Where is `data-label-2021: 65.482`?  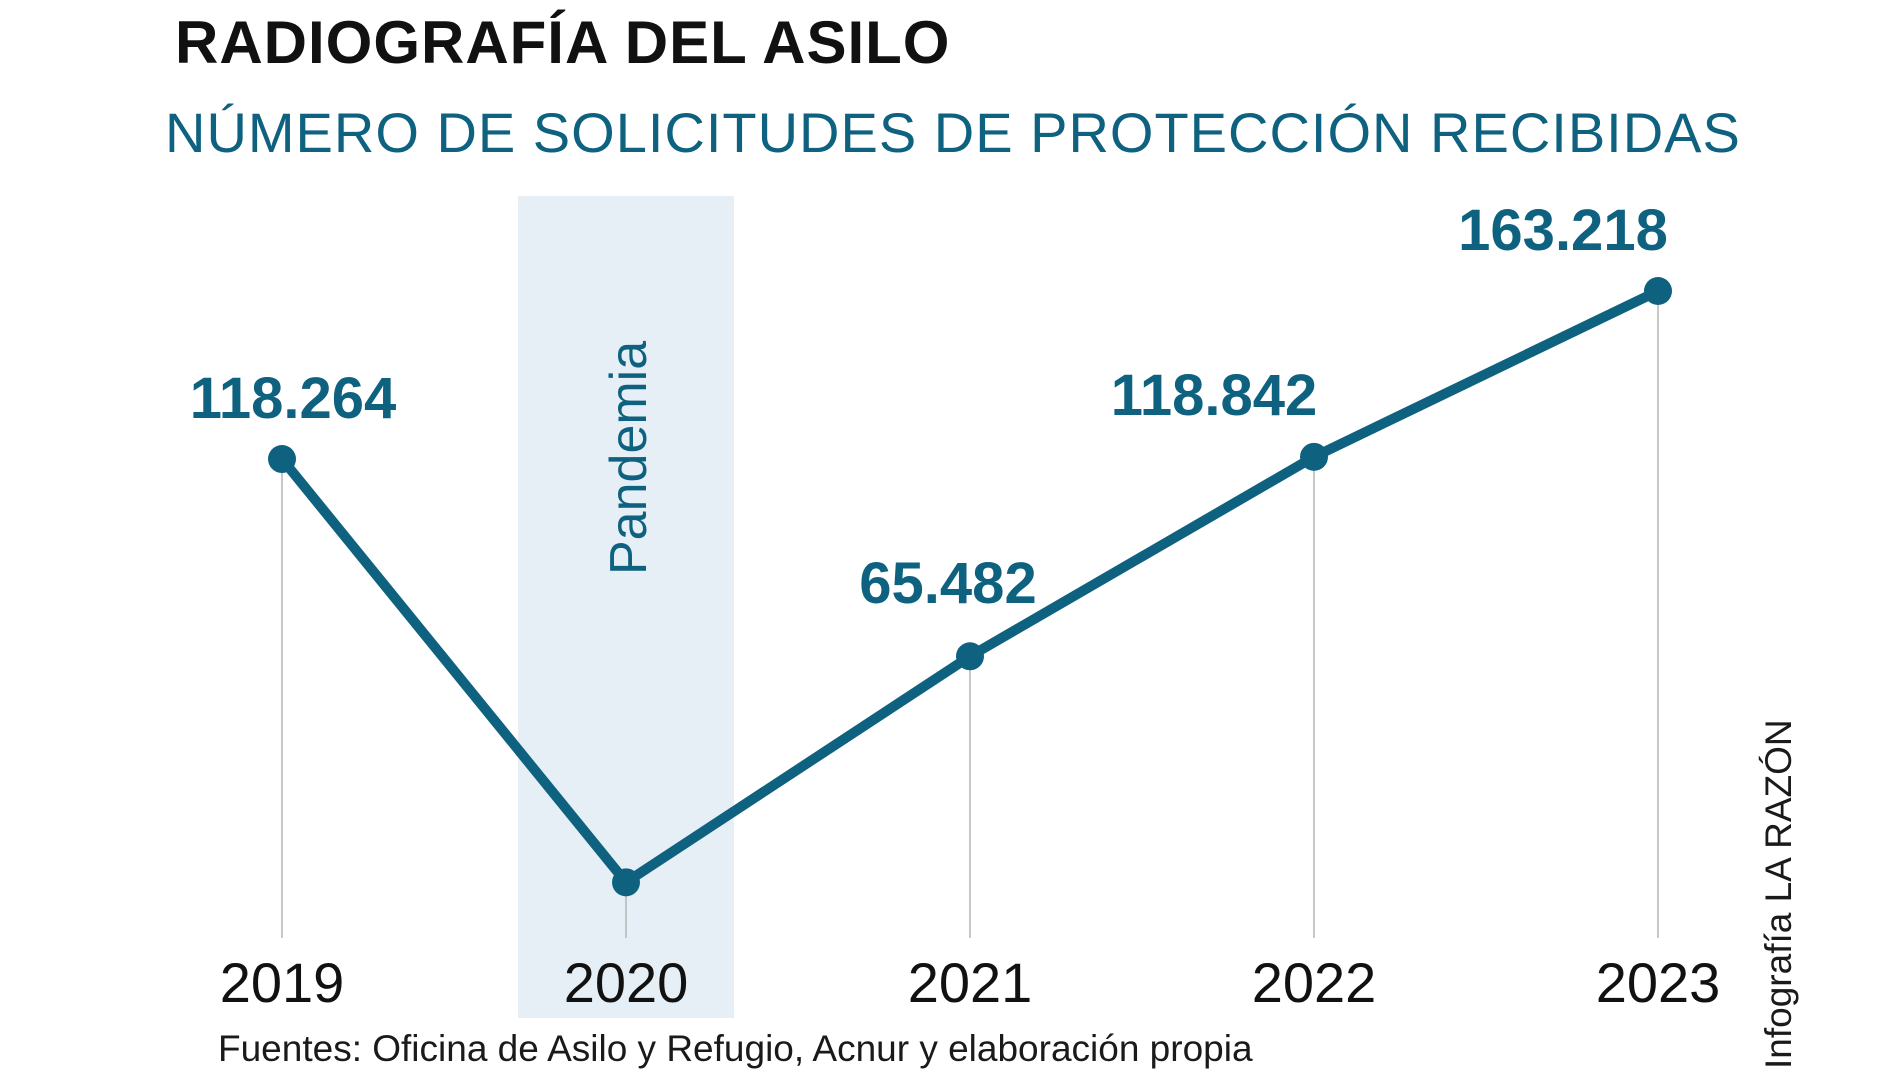
data-label-2021: 65.482 is located at coordinates (947, 583).